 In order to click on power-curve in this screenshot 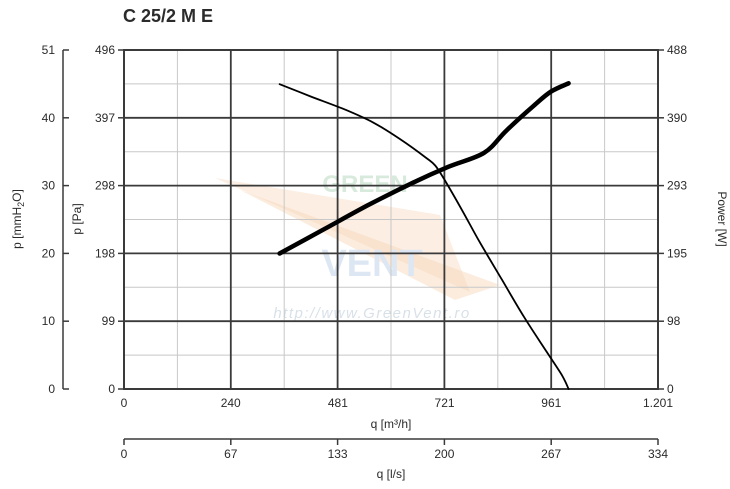, I will do `click(424, 168)`.